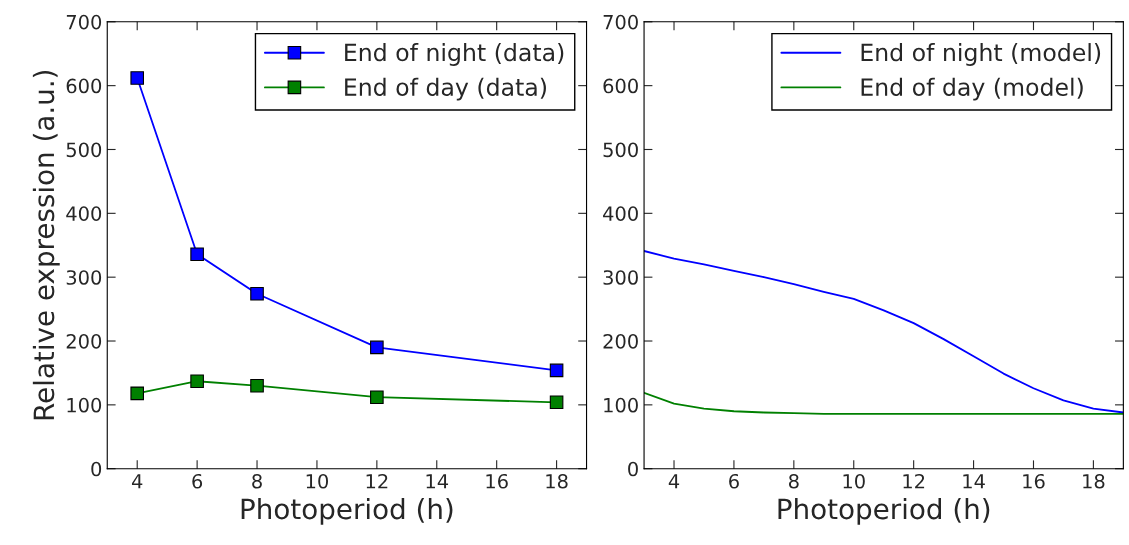 The height and width of the screenshot is (545, 1129). Describe the element at coordinates (445, 89) in the screenshot. I see `legend-label: End of day (data)` at that location.